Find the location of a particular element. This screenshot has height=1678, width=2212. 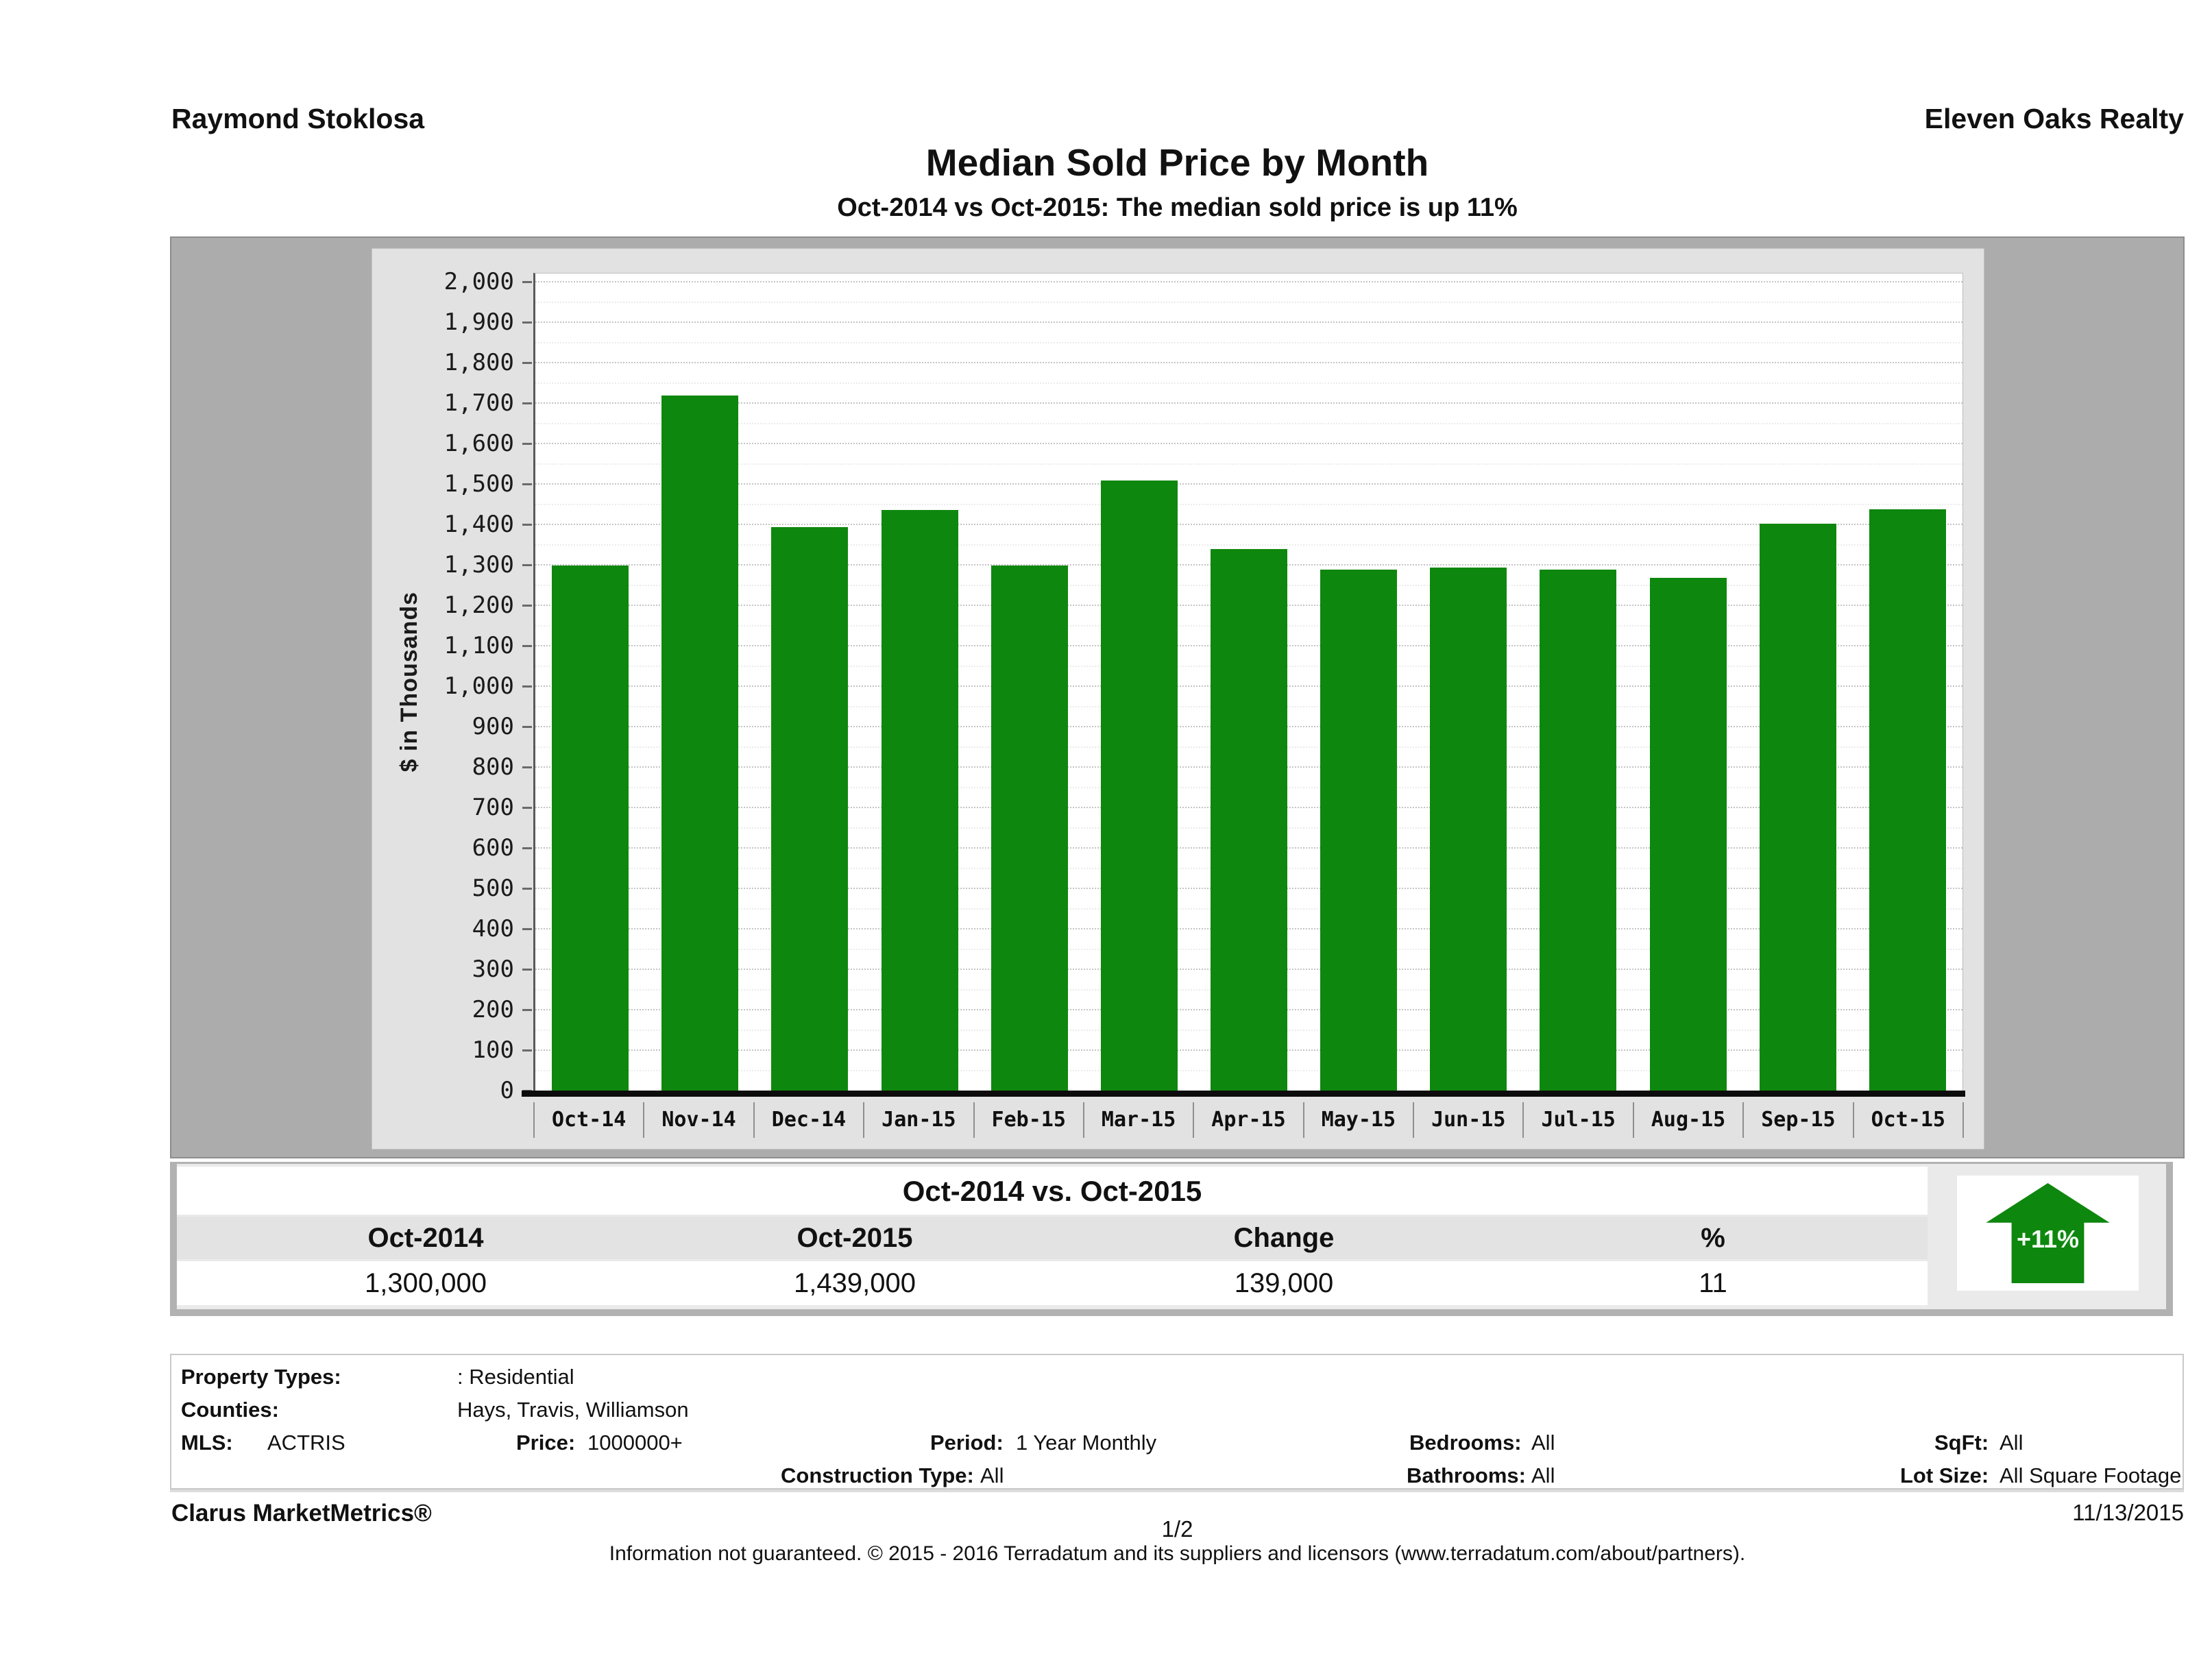

bedrooms-label: Bedrooms: is located at coordinates (1465, 1443).